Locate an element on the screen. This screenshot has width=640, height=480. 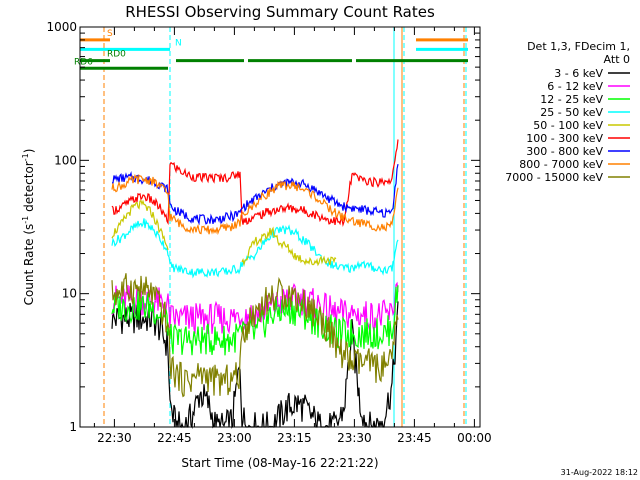
y-axis-label-sup1: -1 is located at coordinates (25, 220).